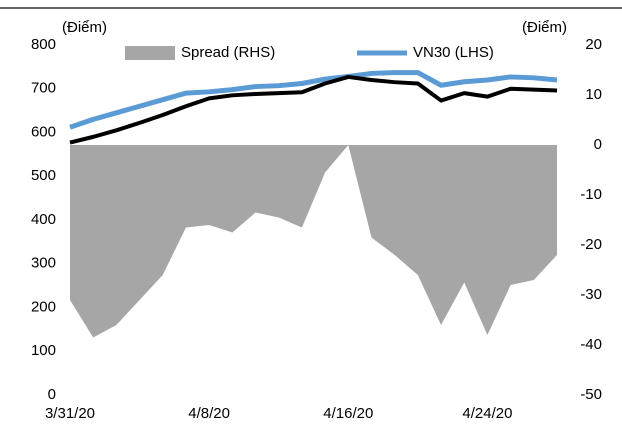 The height and width of the screenshot is (446, 622). I want to click on y2-tick-label: -50, so click(591, 394).